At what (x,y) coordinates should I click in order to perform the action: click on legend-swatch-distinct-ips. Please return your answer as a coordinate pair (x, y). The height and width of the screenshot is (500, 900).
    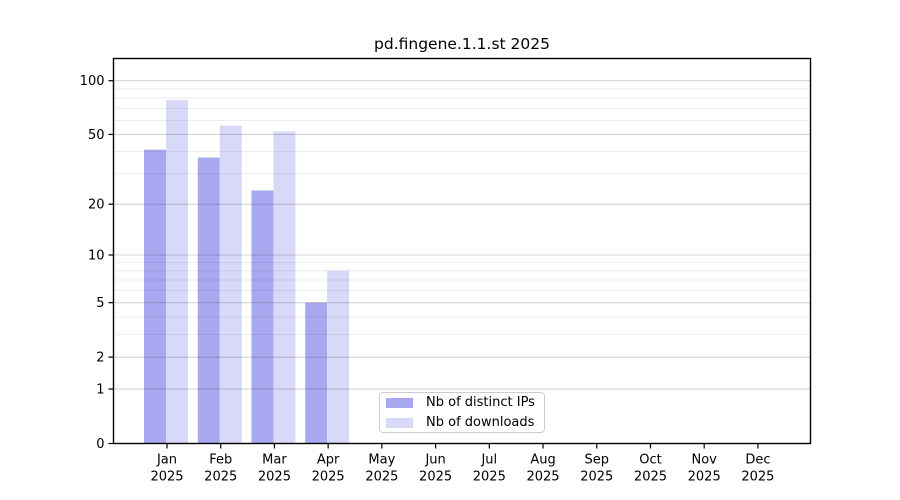
    Looking at the image, I should click on (399, 402).